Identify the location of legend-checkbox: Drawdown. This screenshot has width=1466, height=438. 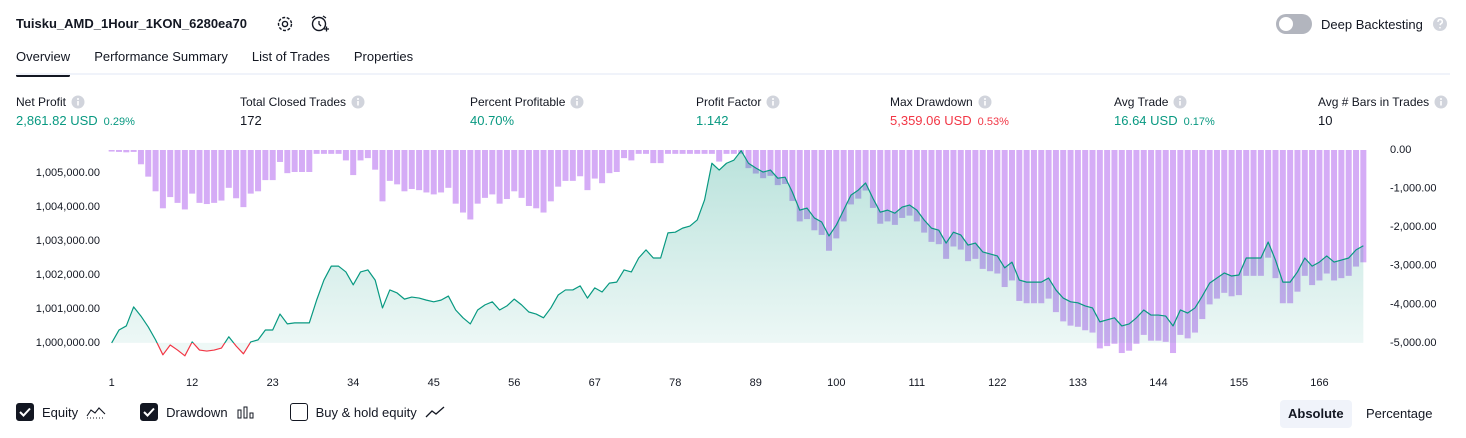
(197, 412).